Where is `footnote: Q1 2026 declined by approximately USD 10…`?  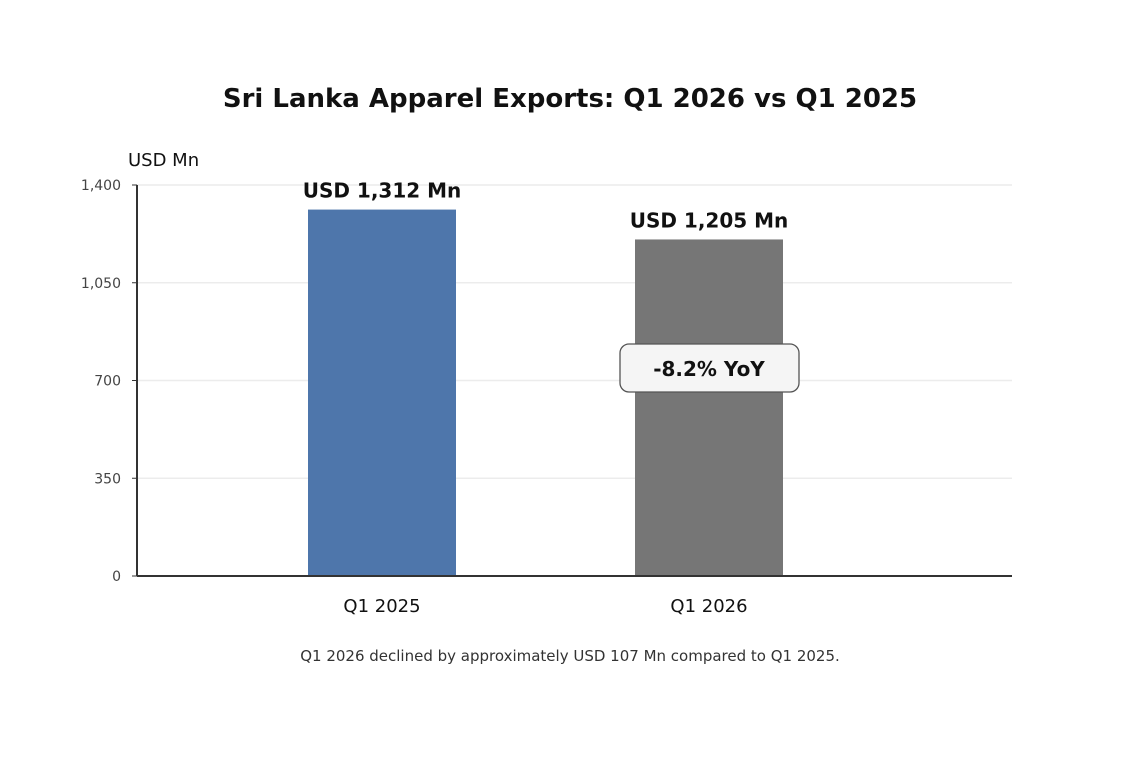
footnote: Q1 2026 declined by approximately USD 10… is located at coordinates (570, 656).